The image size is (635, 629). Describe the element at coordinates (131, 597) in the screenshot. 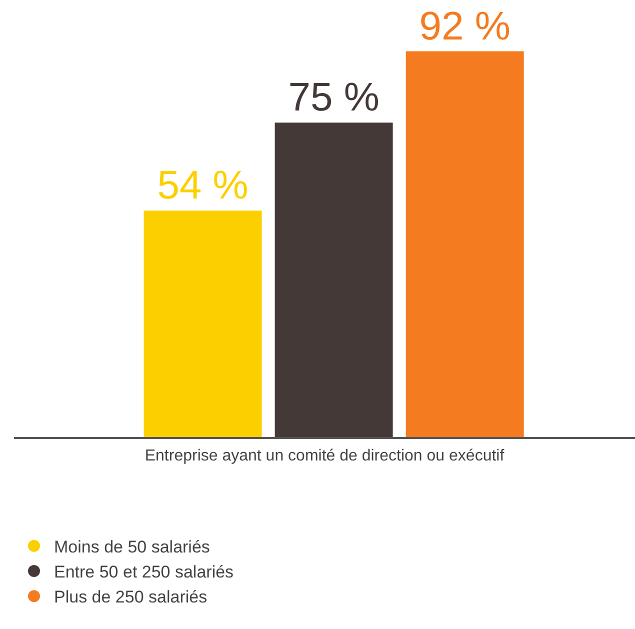

I see `legend-label: Plus de 250 salariés` at that location.